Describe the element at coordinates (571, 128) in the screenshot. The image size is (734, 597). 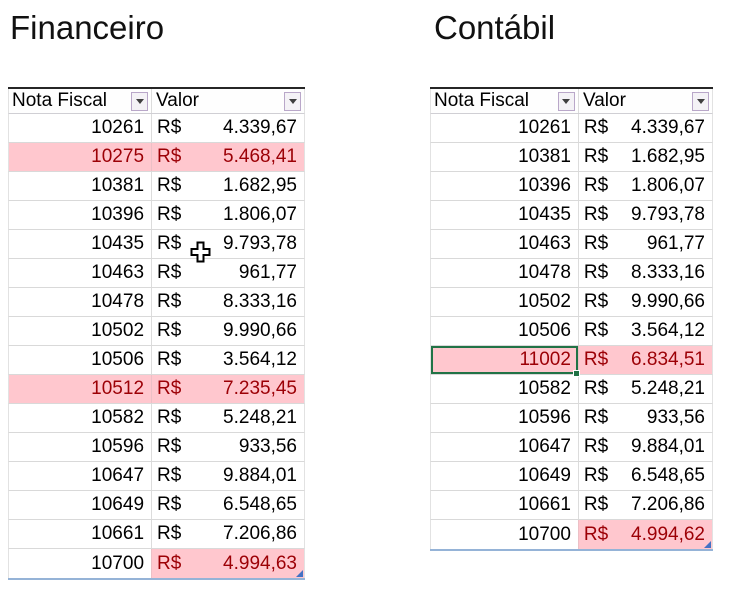
I see `table-row: 10261 R$ 4.339,67` at that location.